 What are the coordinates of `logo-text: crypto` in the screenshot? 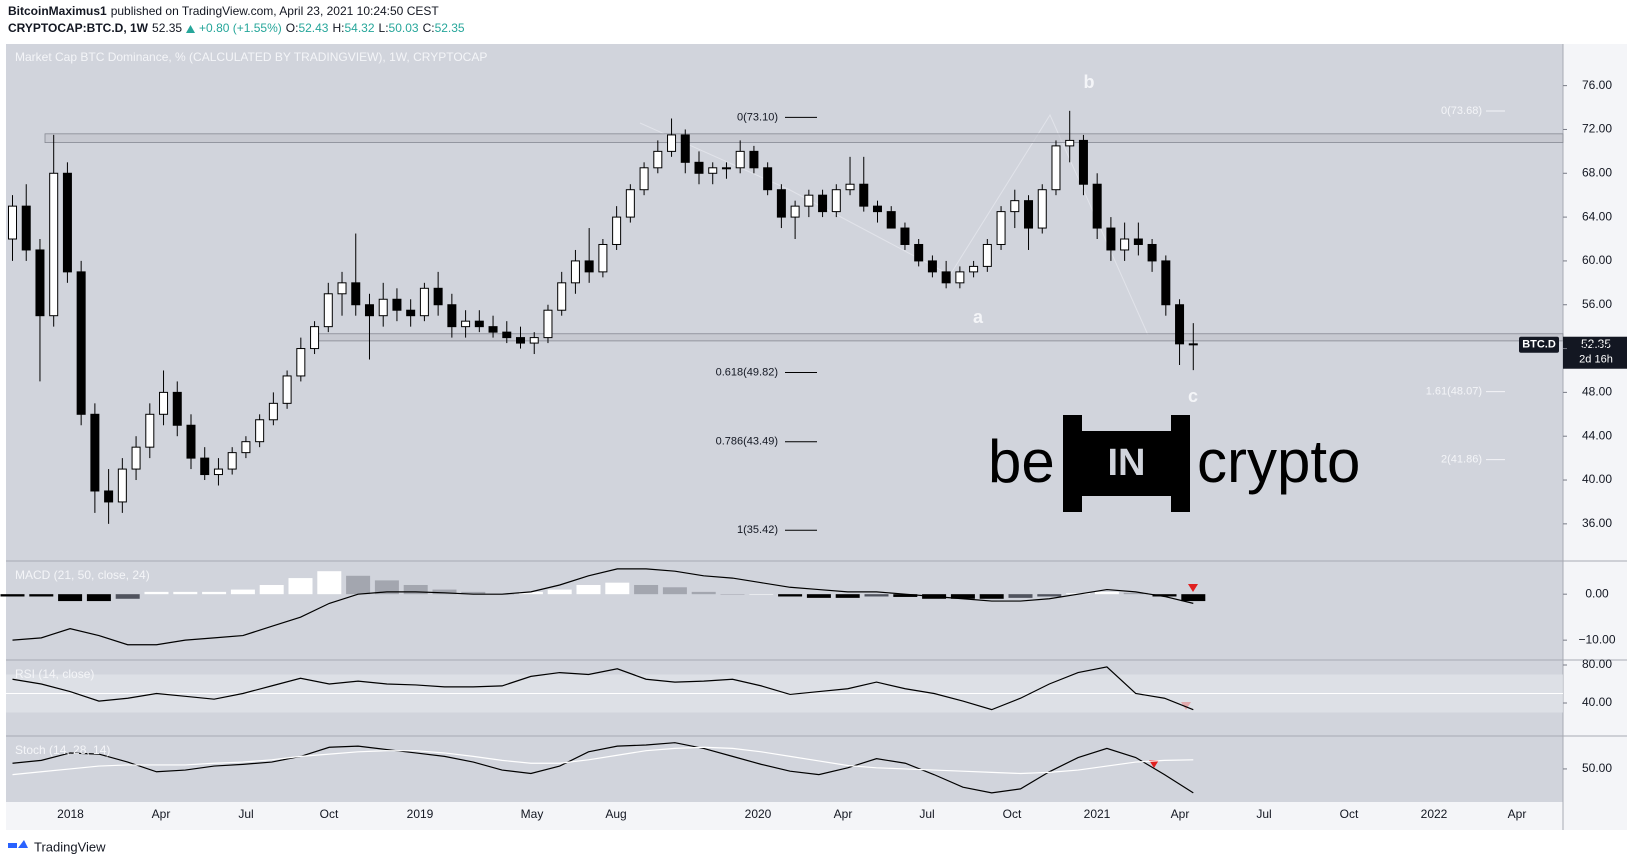 It's located at (1278, 461).